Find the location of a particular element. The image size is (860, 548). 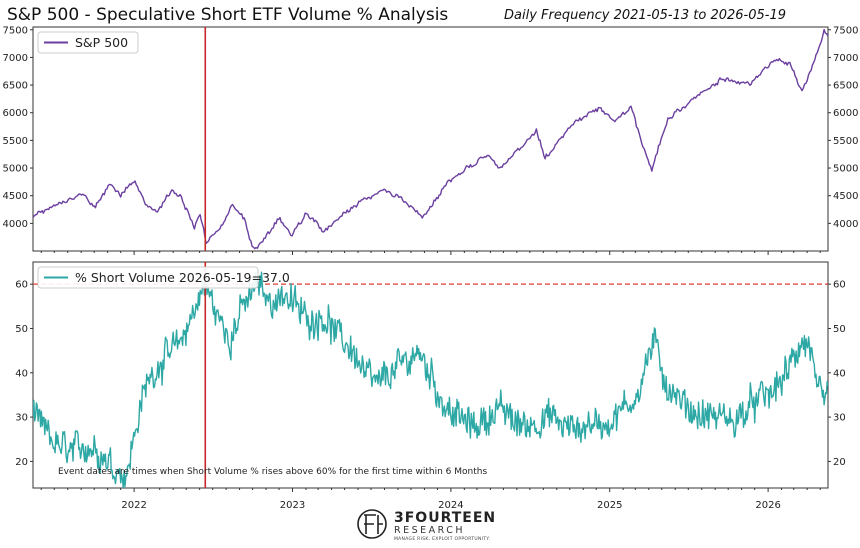

legend: % Short Volume 2026-05-19=37.0 is located at coordinates (163, 277).